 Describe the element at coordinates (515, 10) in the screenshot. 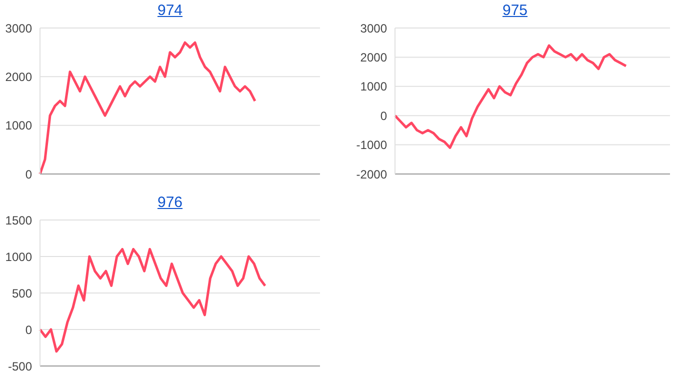

I see `chart-title: 975` at that location.